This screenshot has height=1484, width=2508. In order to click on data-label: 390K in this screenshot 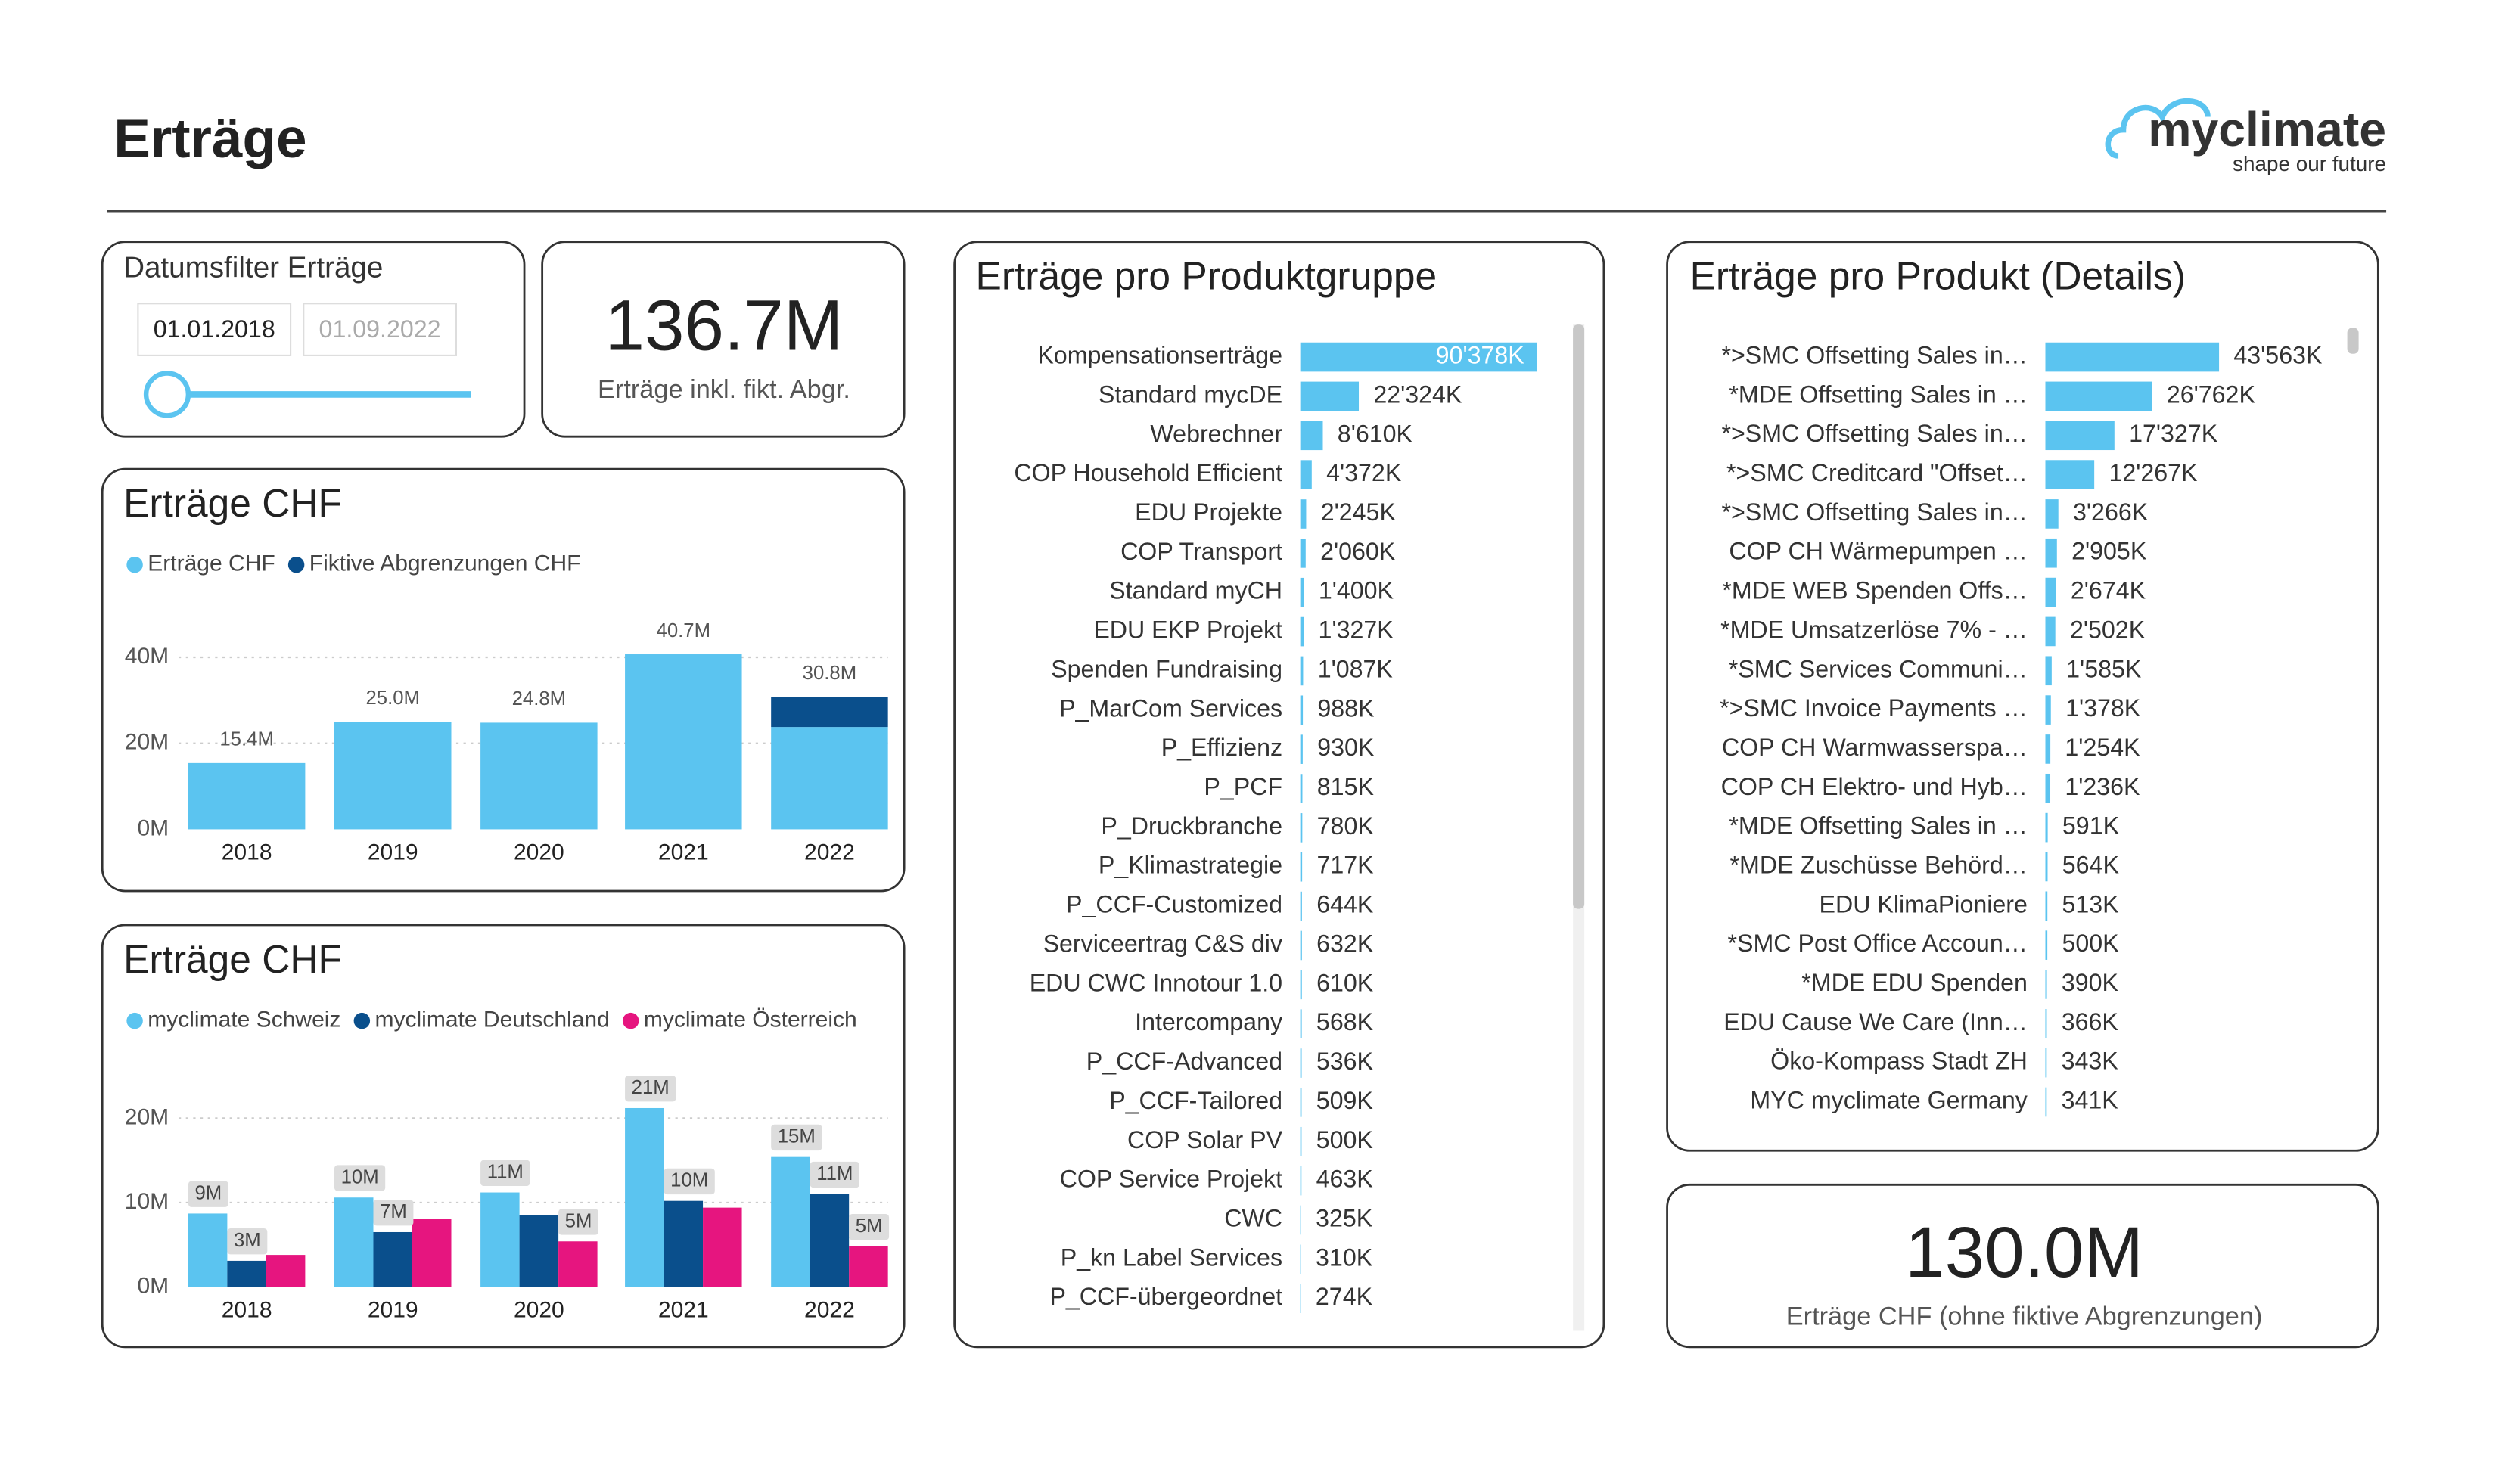, I will do `click(2090, 982)`.